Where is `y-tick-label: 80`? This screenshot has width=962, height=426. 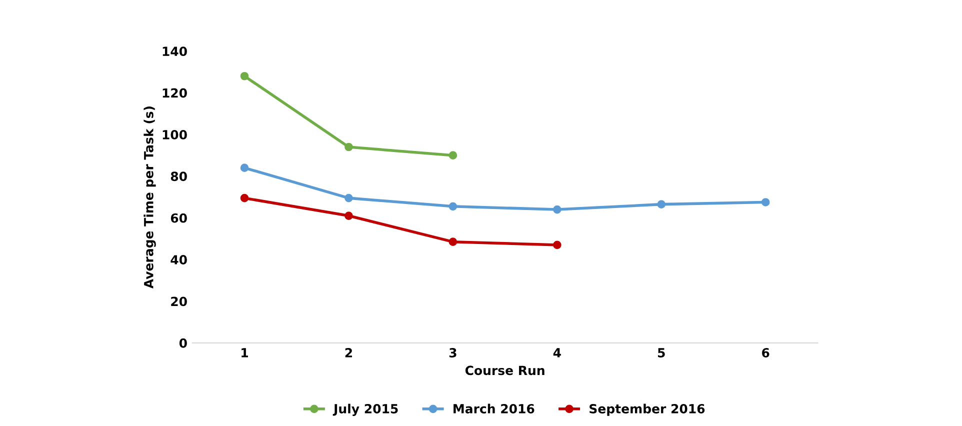 y-tick-label: 80 is located at coordinates (178, 177).